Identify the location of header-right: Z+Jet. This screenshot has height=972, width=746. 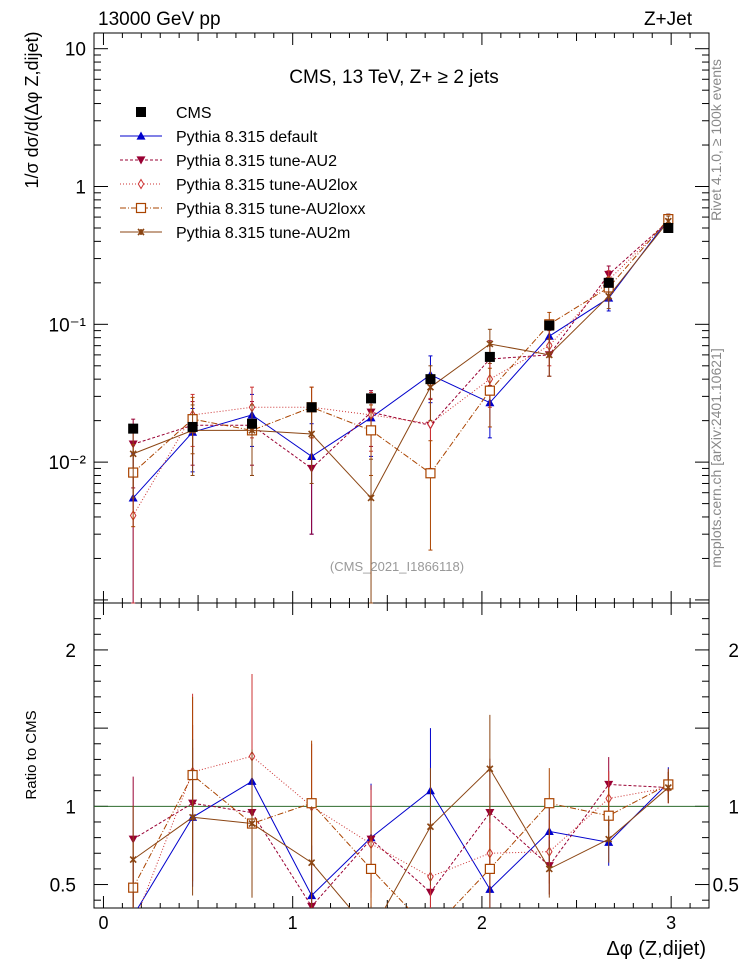
(668, 19).